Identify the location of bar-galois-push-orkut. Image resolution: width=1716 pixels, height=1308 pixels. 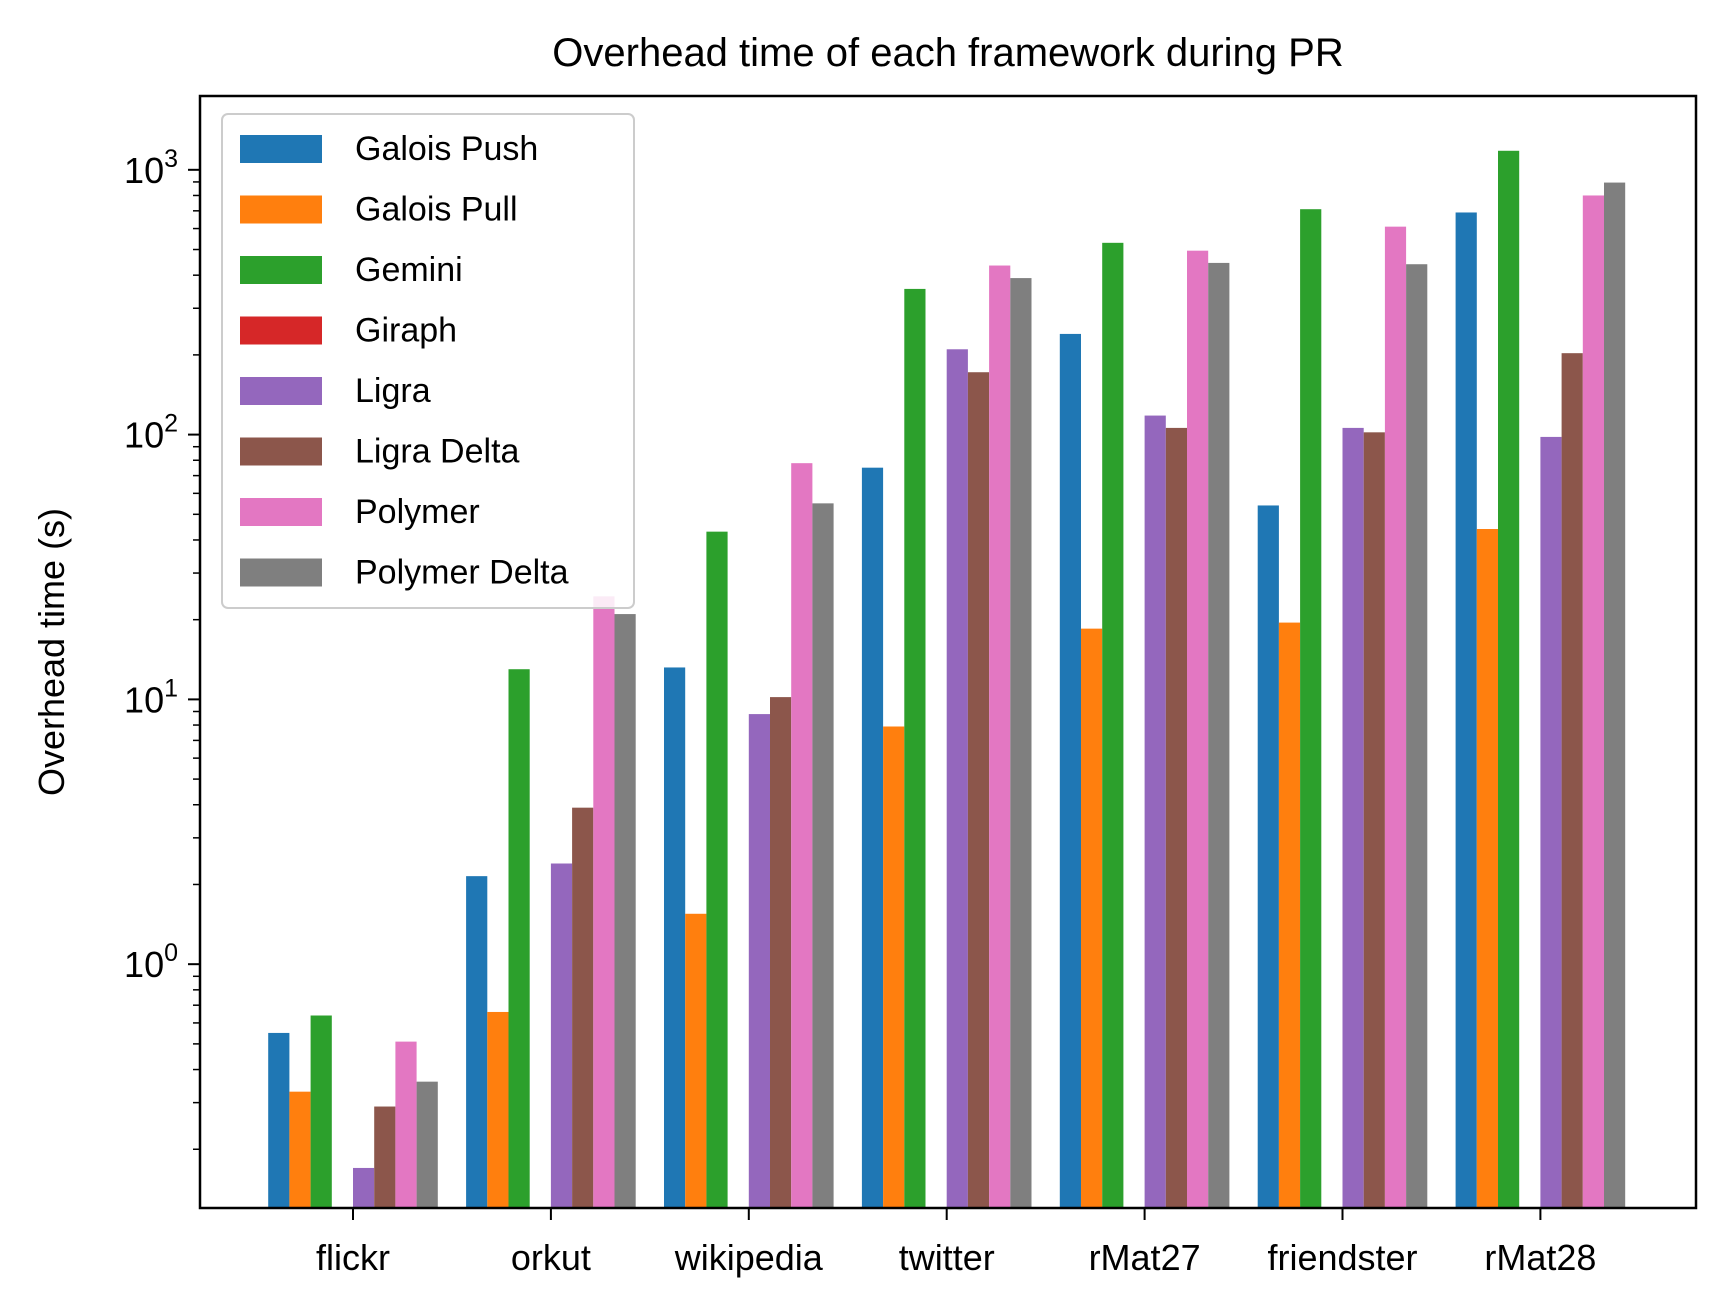
(477, 1042).